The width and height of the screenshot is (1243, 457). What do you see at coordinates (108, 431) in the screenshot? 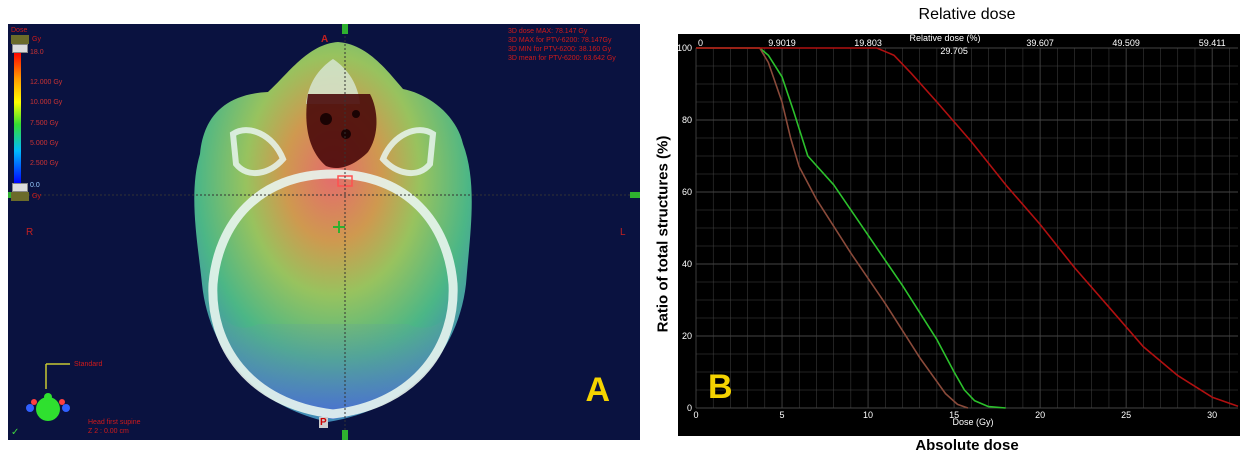
I see `slice-position: Z 2 : 0.00 cm` at bounding box center [108, 431].